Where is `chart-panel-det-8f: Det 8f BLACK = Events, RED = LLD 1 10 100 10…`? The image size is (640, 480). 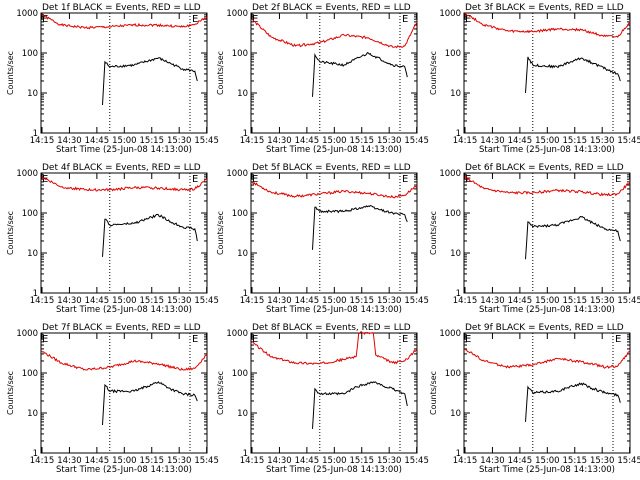
chart-panel-det-8f: Det 8f BLACK = Events, RED = LLD 1 10 100 10… is located at coordinates (322, 399).